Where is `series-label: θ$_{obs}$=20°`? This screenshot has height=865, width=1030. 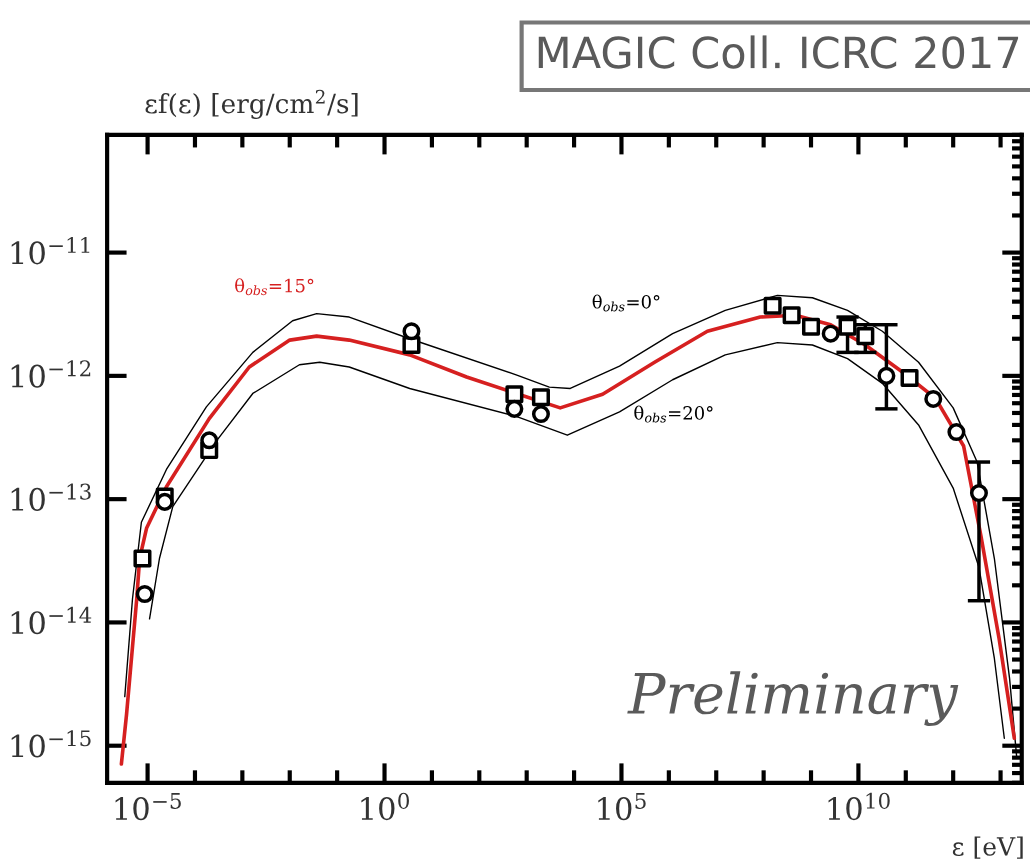
series-label: θ$_{obs}$=20° is located at coordinates (673, 414).